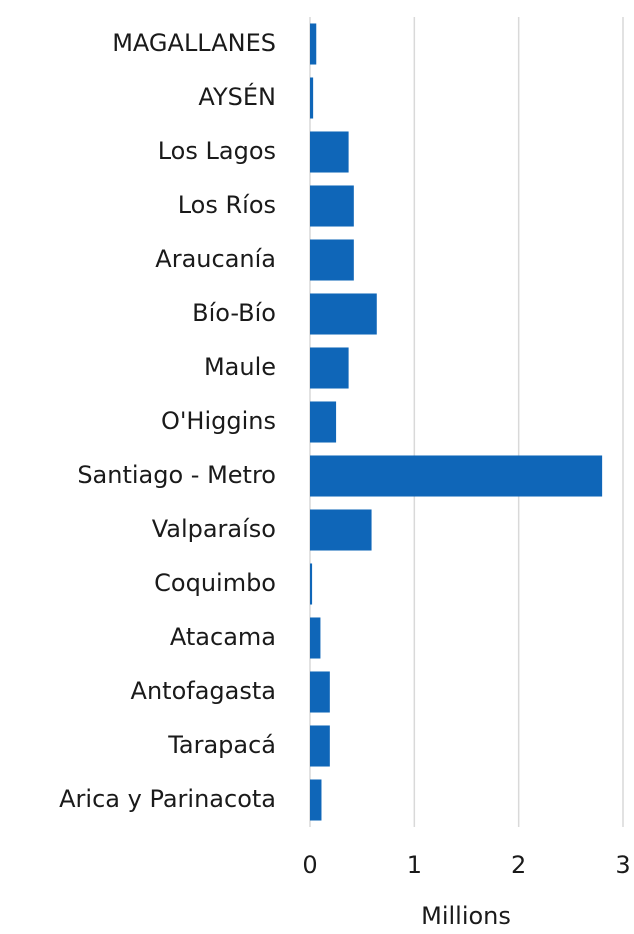 The width and height of the screenshot is (634, 934). I want to click on y-tick-label: Valparaíso, so click(214, 529).